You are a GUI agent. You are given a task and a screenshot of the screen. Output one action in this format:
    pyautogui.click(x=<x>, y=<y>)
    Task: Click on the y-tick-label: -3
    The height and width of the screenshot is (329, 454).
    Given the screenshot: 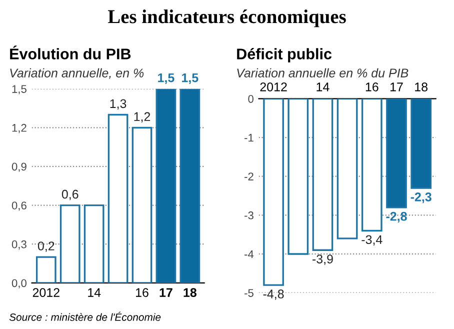 What is the action you would take?
    pyautogui.click(x=249, y=215)
    